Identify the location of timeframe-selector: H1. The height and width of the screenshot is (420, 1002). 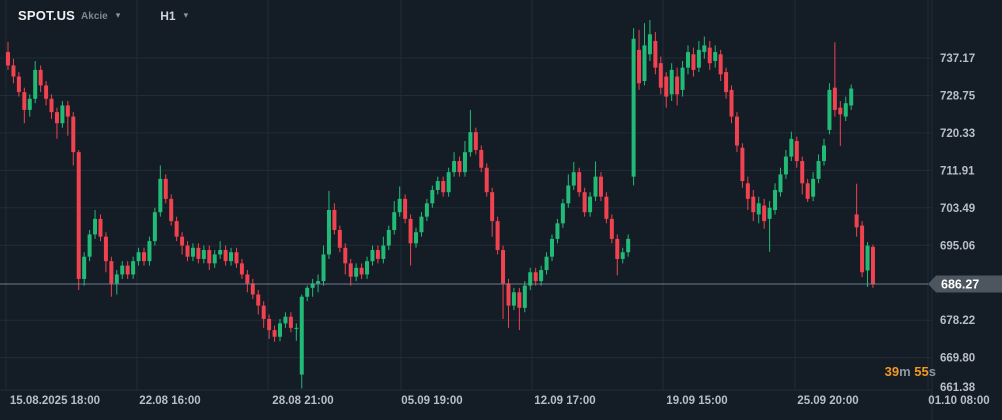
(168, 15).